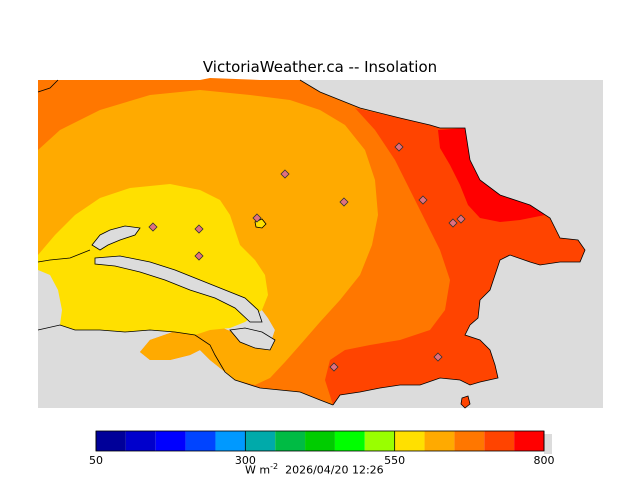 This screenshot has height=480, width=640. What do you see at coordinates (252, 339) in the screenshot?
I see `channel-south` at bounding box center [252, 339].